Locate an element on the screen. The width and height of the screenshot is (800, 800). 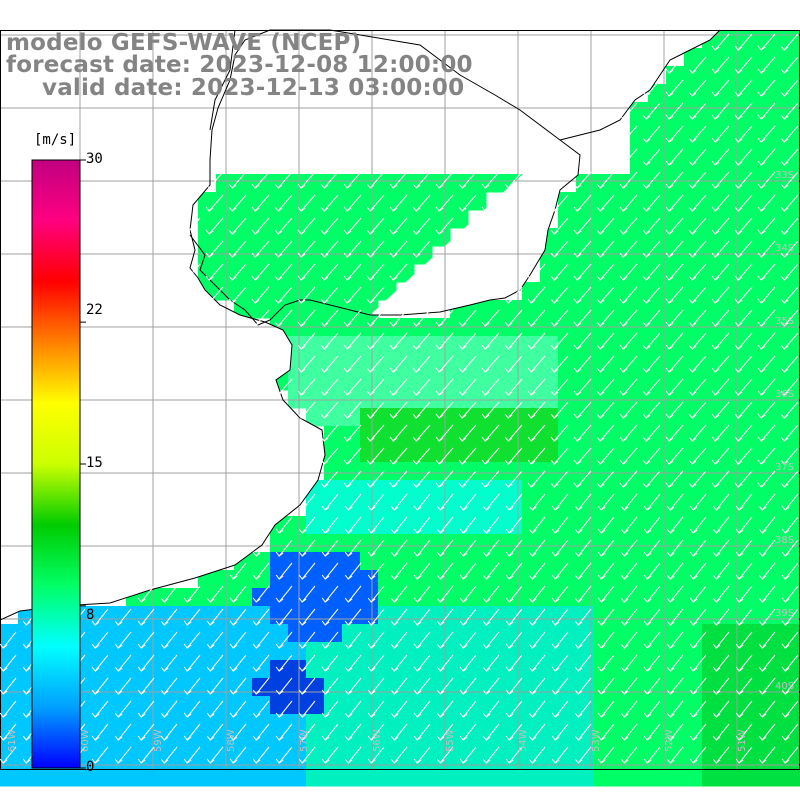
forecast-date: forecast date: 2023-12-08 12:00:00 is located at coordinates (239, 65).